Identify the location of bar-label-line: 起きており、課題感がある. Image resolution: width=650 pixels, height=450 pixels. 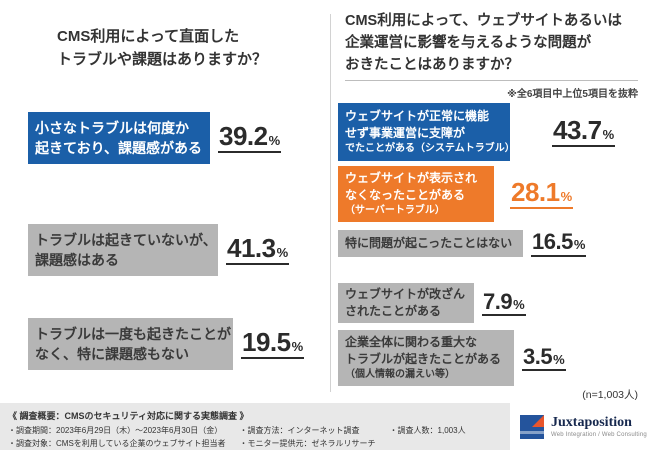
(119, 148).